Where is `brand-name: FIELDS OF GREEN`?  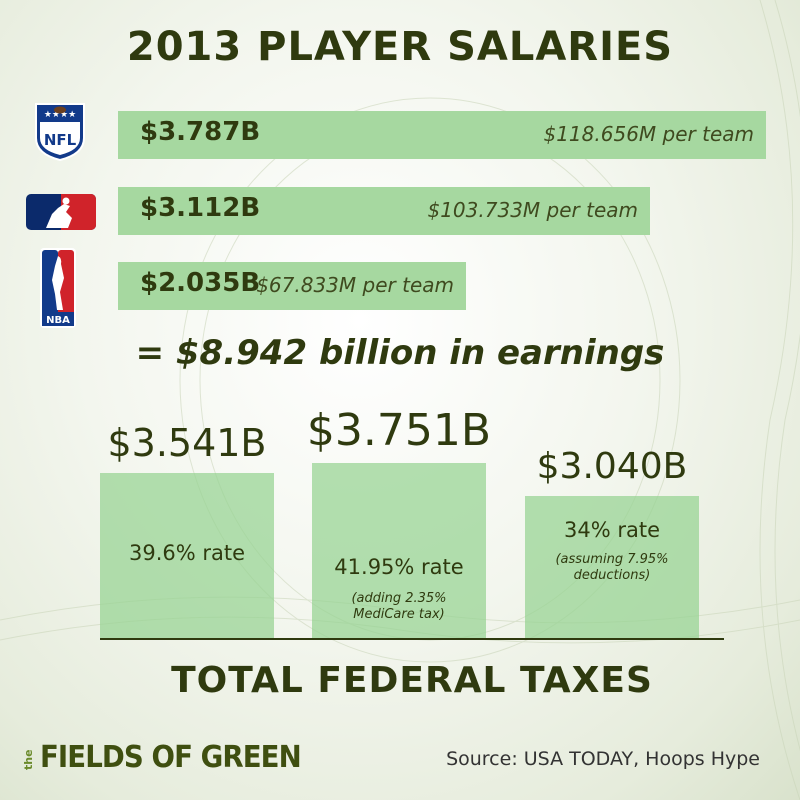
brand-name: FIELDS OF GREEN is located at coordinates (171, 757).